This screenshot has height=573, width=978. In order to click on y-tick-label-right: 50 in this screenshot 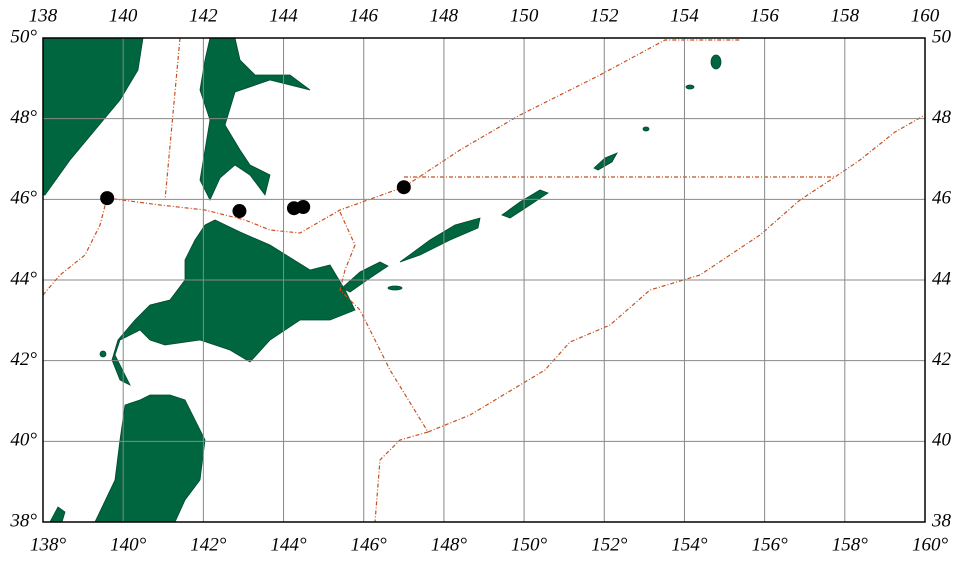, I will do `click(942, 36)`.